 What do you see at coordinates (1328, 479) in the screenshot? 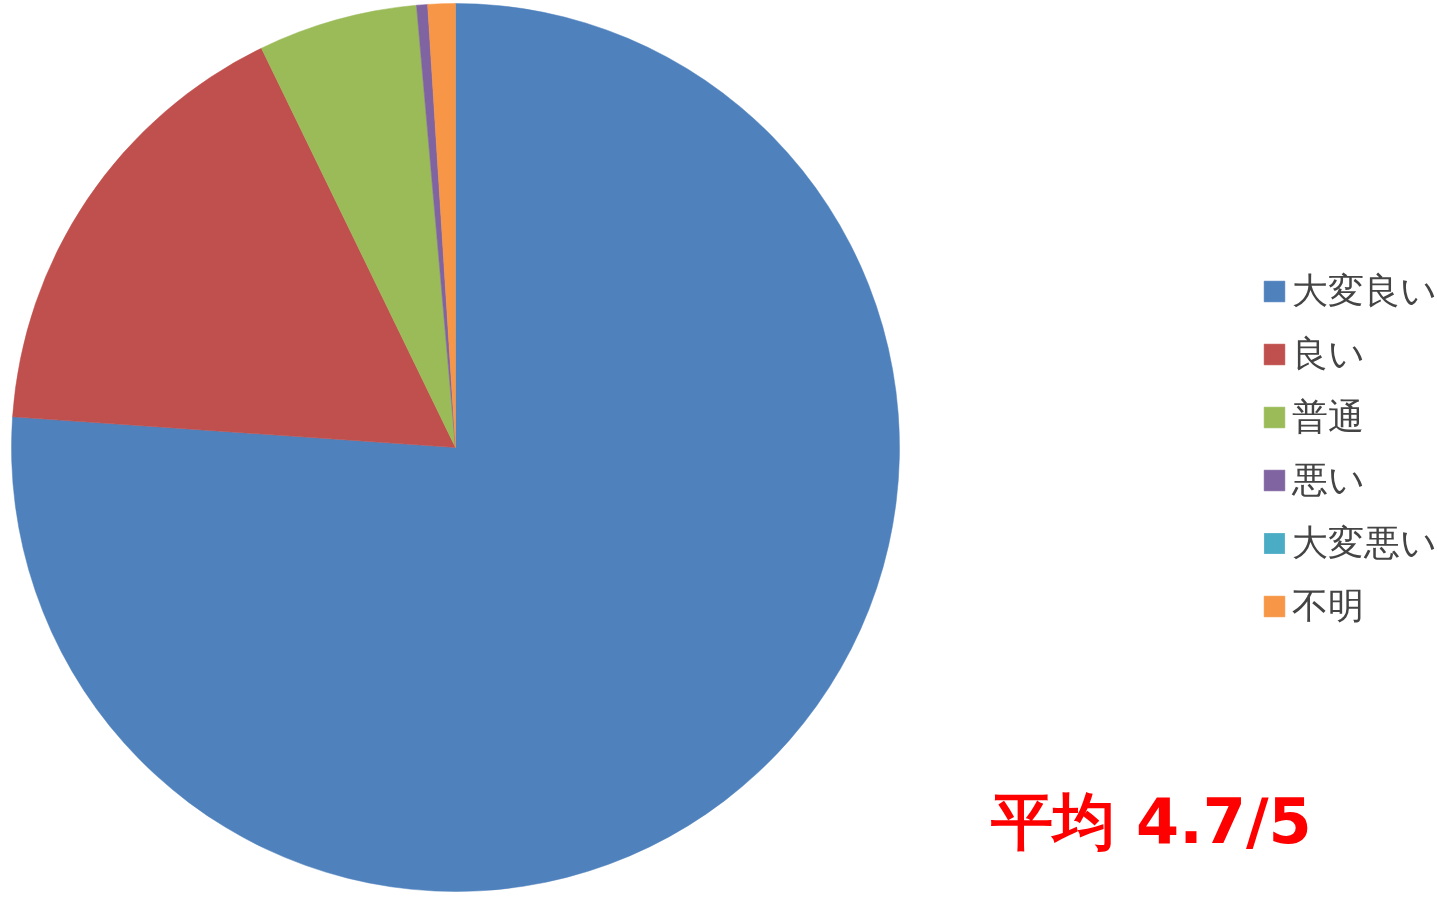
I see `legend-label: 悪い` at bounding box center [1328, 479].